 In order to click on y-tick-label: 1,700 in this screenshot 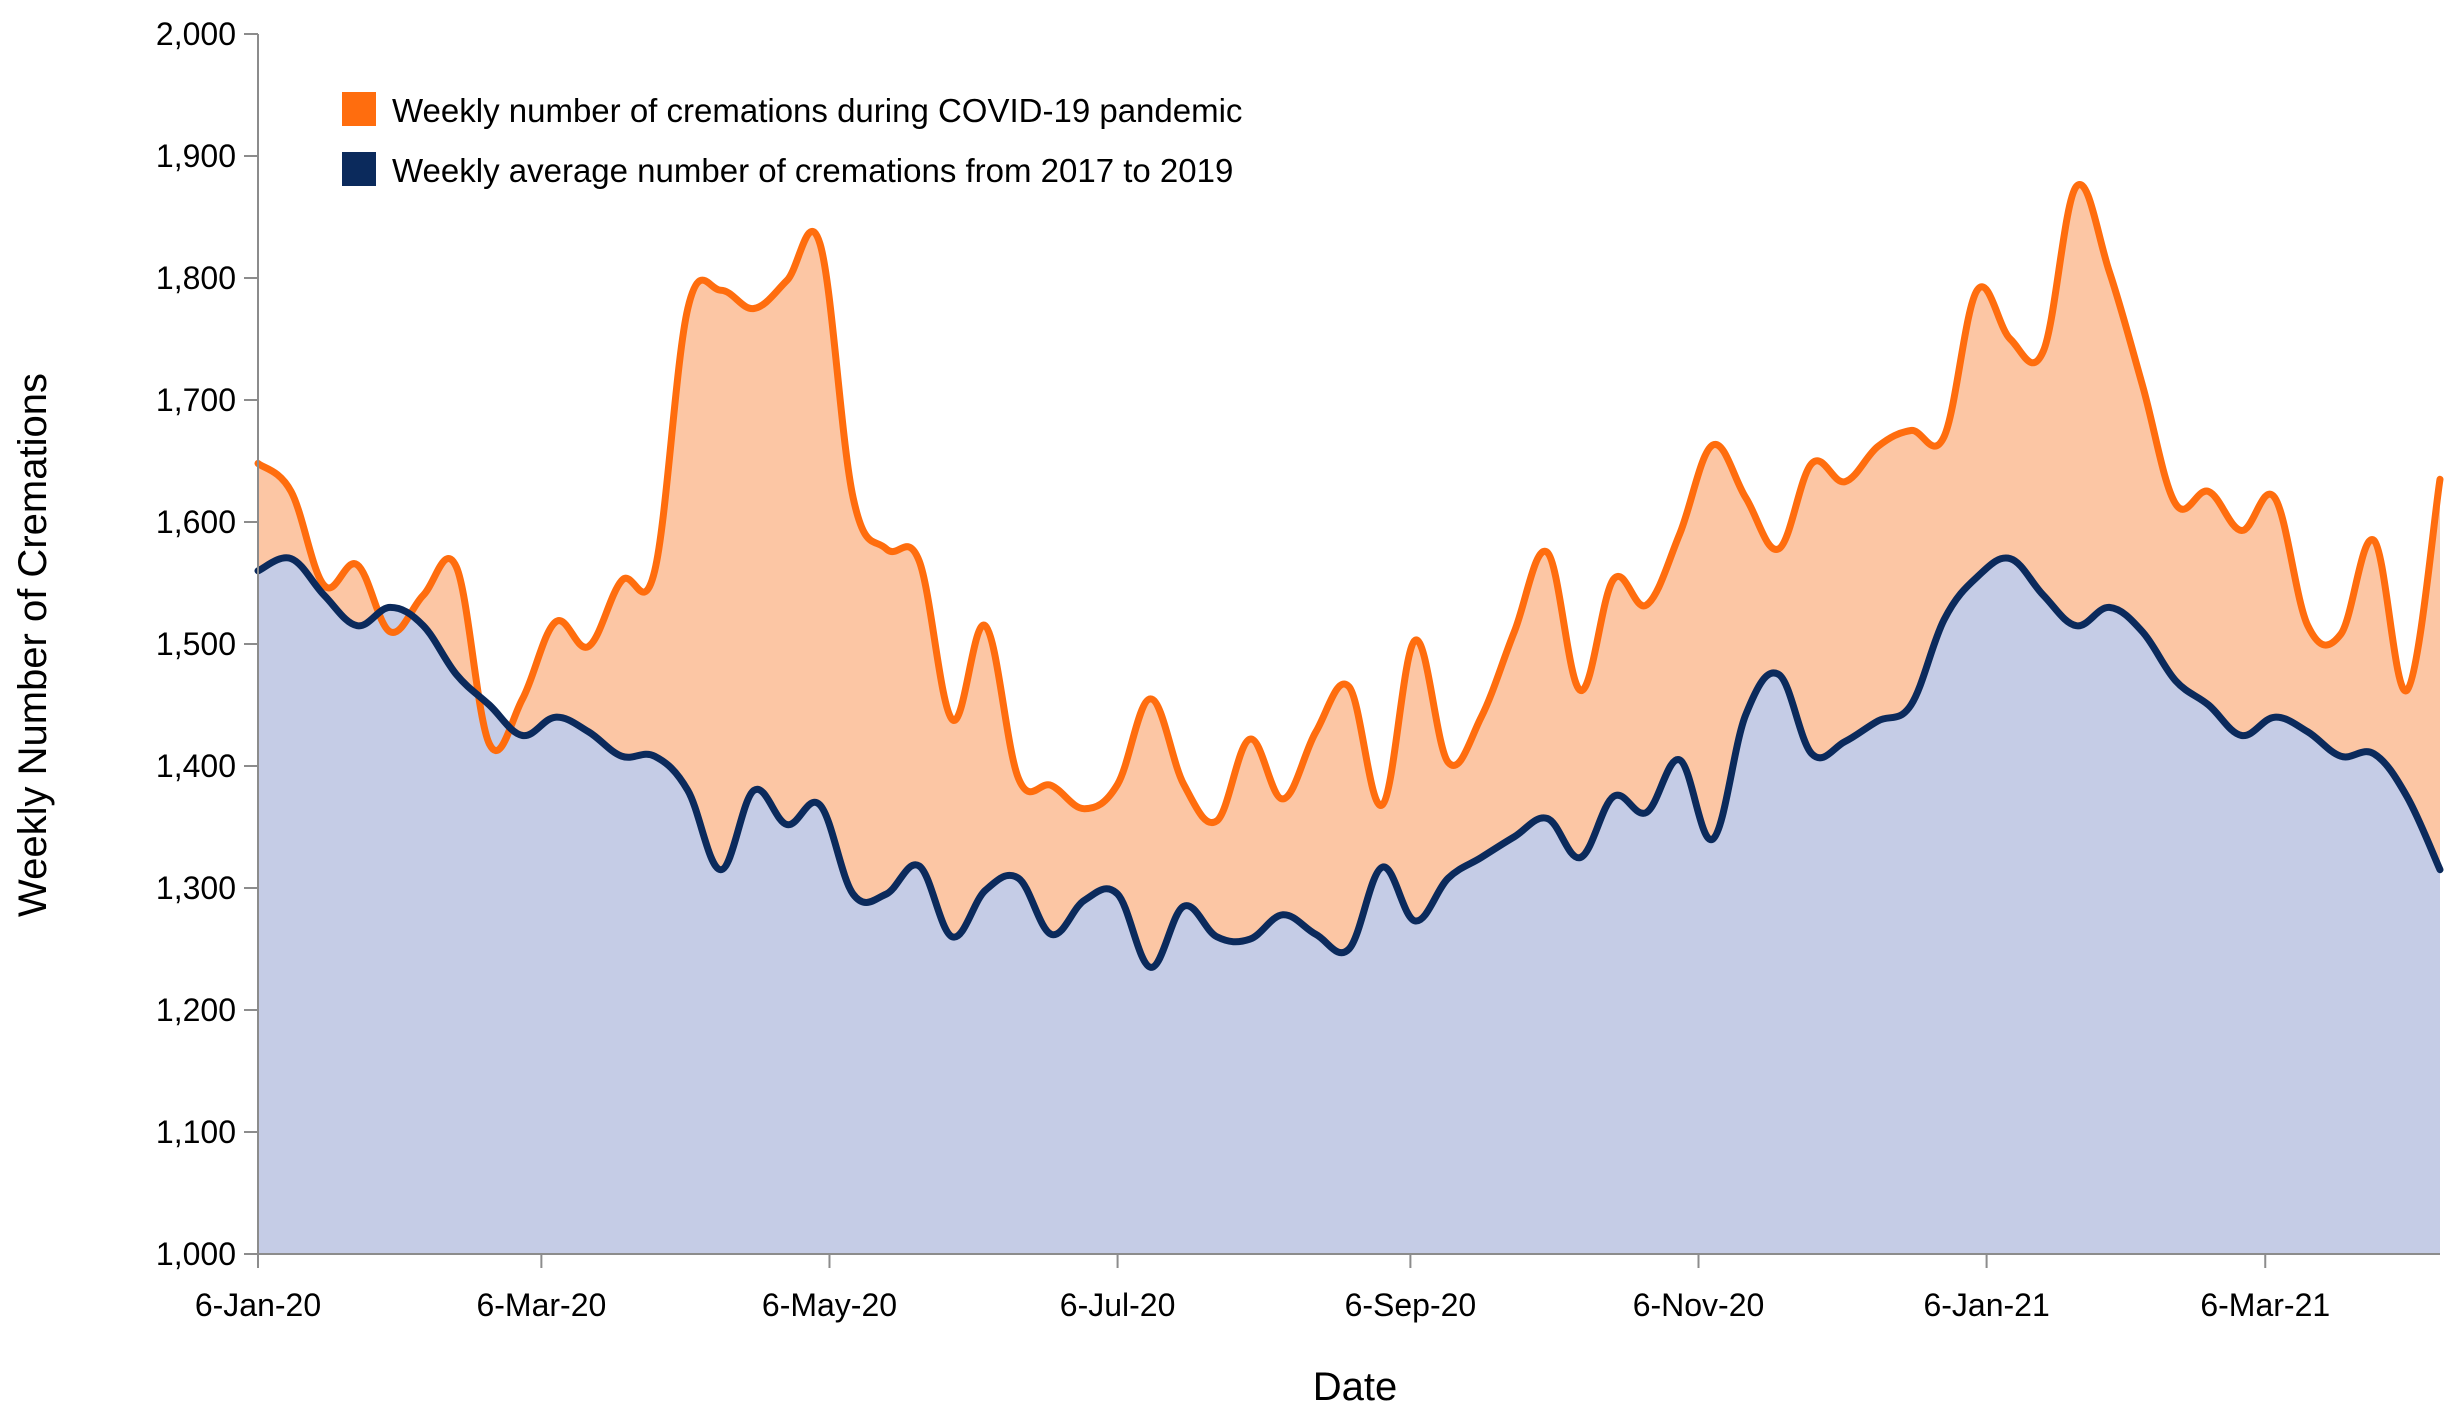, I will do `click(196, 400)`.